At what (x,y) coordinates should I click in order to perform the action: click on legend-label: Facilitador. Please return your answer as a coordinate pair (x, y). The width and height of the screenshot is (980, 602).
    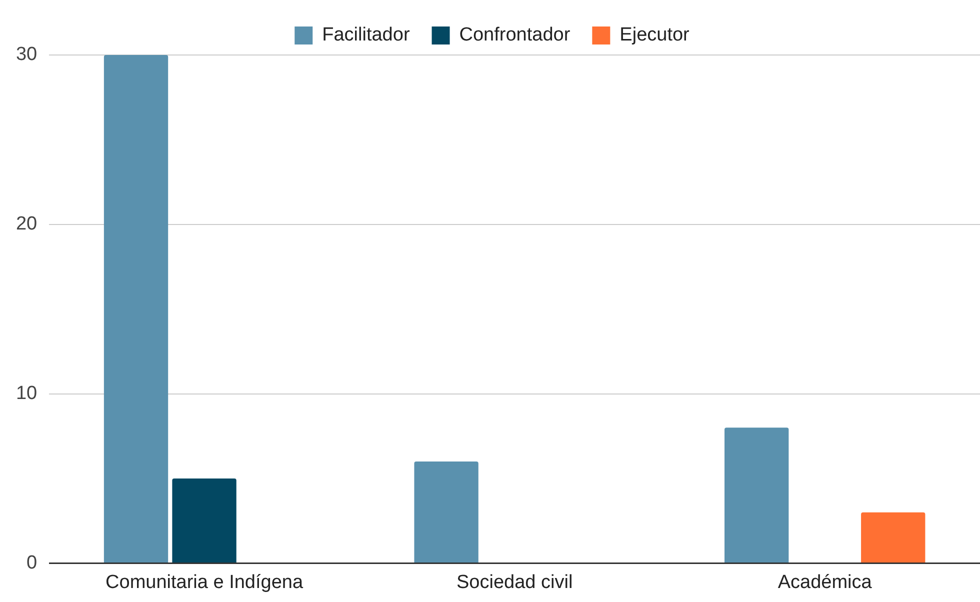
    Looking at the image, I should click on (366, 35).